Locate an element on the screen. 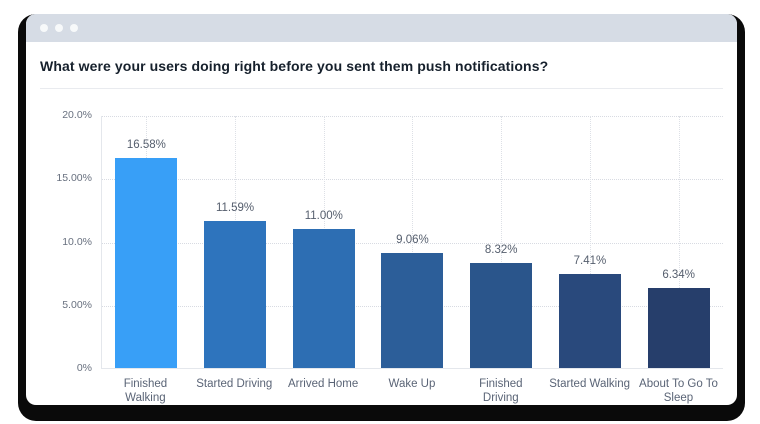  window-titlebar is located at coordinates (381, 28).